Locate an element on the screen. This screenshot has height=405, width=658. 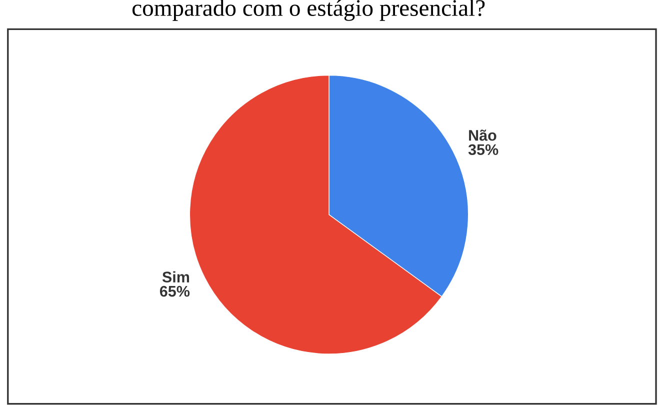
slice-label: Sim is located at coordinates (176, 276).